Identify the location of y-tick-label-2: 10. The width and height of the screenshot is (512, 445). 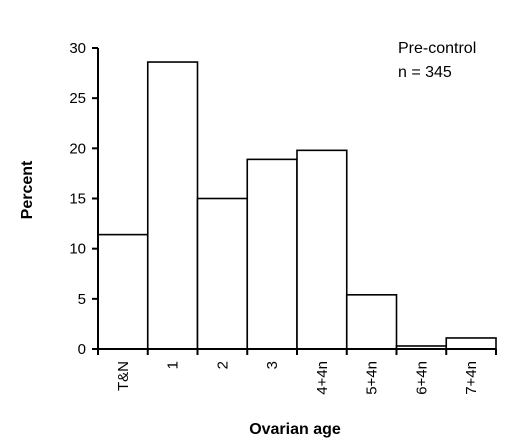
(77, 249).